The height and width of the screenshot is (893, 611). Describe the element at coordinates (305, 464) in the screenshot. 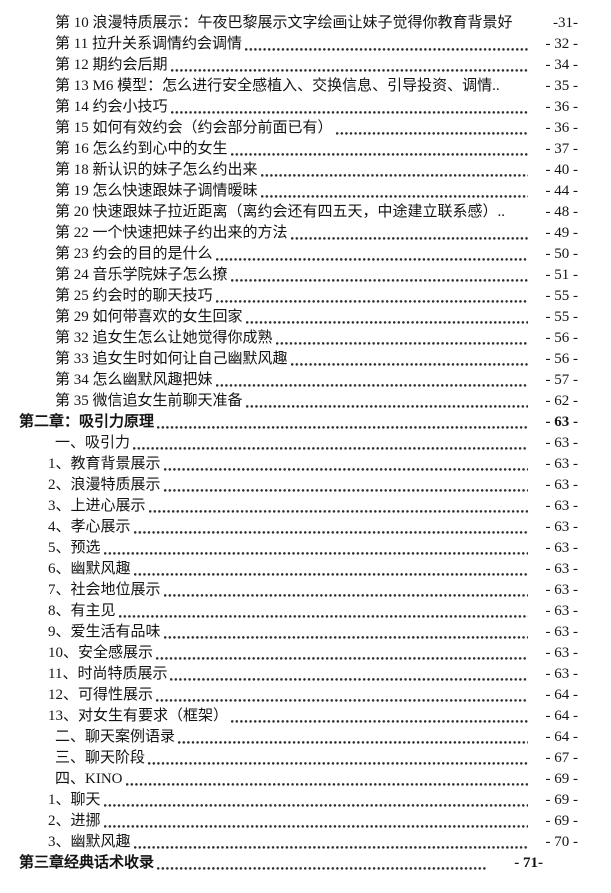

I see `toc-entry: 1、教育背景展示 - 63 -` at that location.